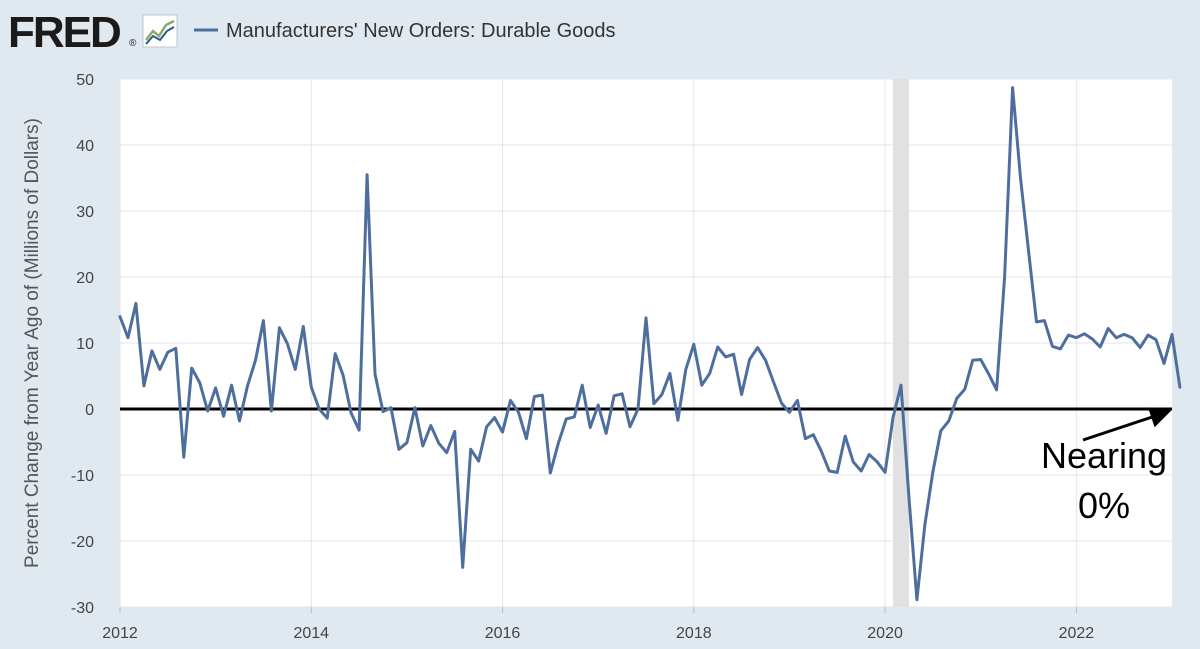 The width and height of the screenshot is (1200, 649). Describe the element at coordinates (85, 212) in the screenshot. I see `y-tick-label: 30` at that location.